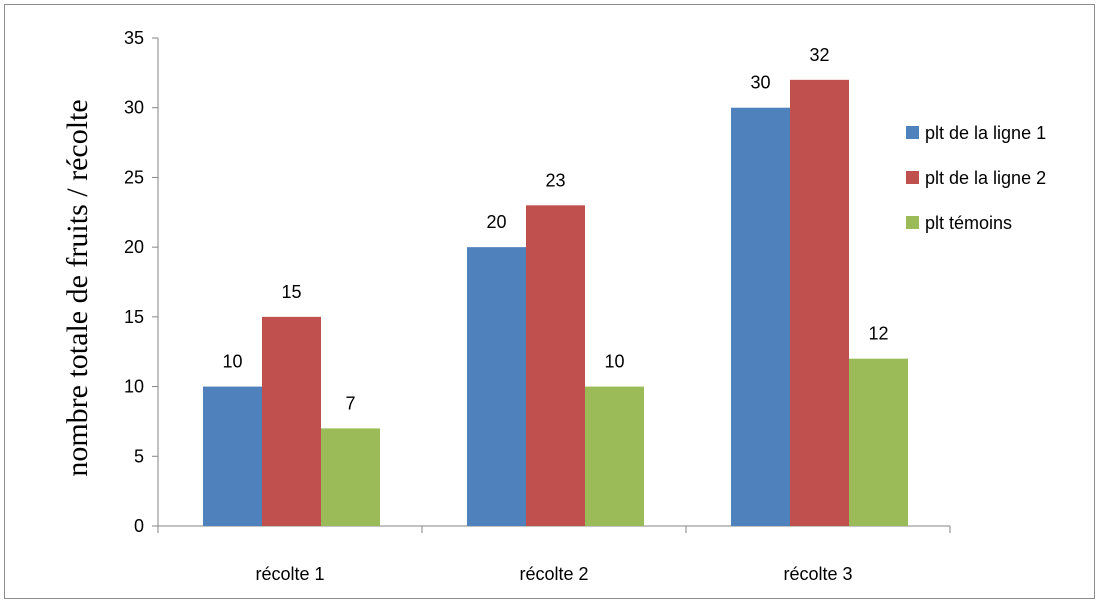  Describe the element at coordinates (77, 287) in the screenshot. I see `y-axis-title: nombre totale de fruits / récolte` at that location.